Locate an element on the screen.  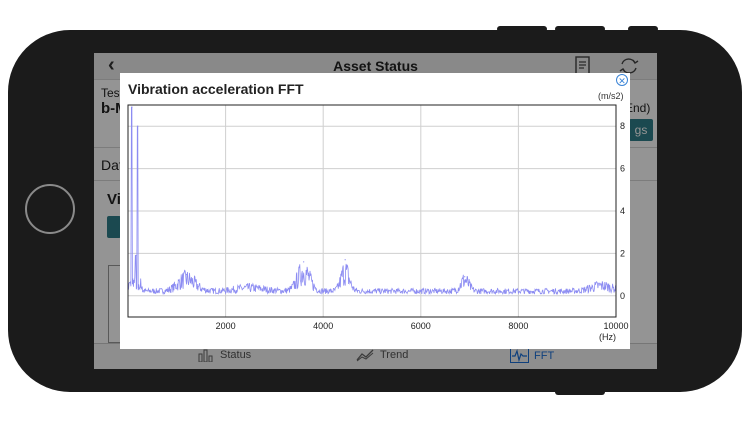
y-tick-label: 4 is located at coordinates (622, 211).